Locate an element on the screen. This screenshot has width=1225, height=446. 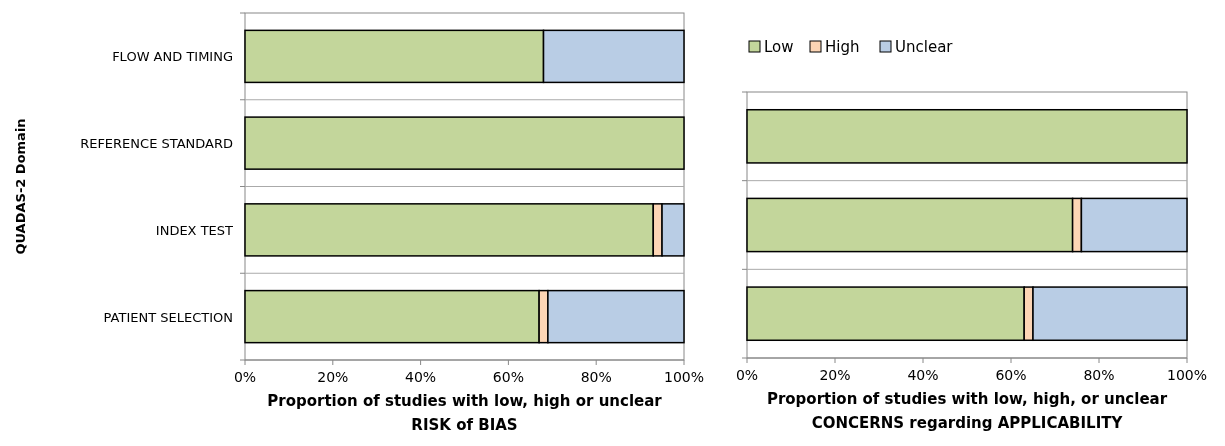
legend-label: Low is located at coordinates (779, 47).